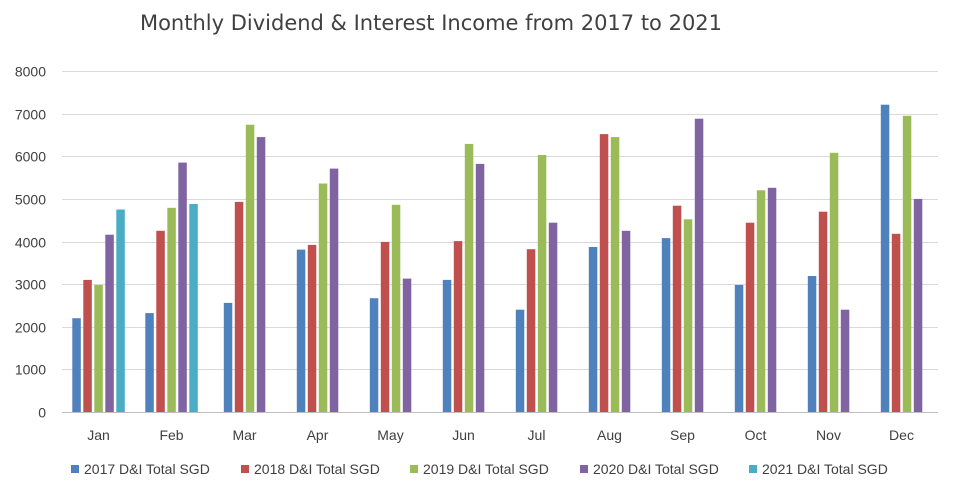 The image size is (967, 503). Describe the element at coordinates (385, 326) in the screenshot. I see `bar-2018-may` at that location.